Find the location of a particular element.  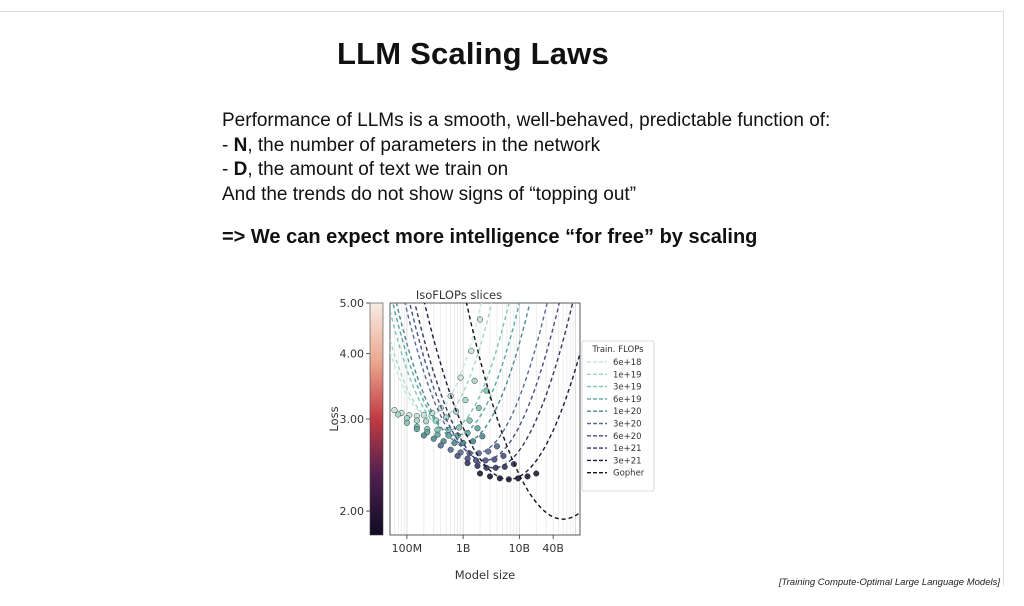

isoflop-curve-1e+20 is located at coordinates (463, 373).